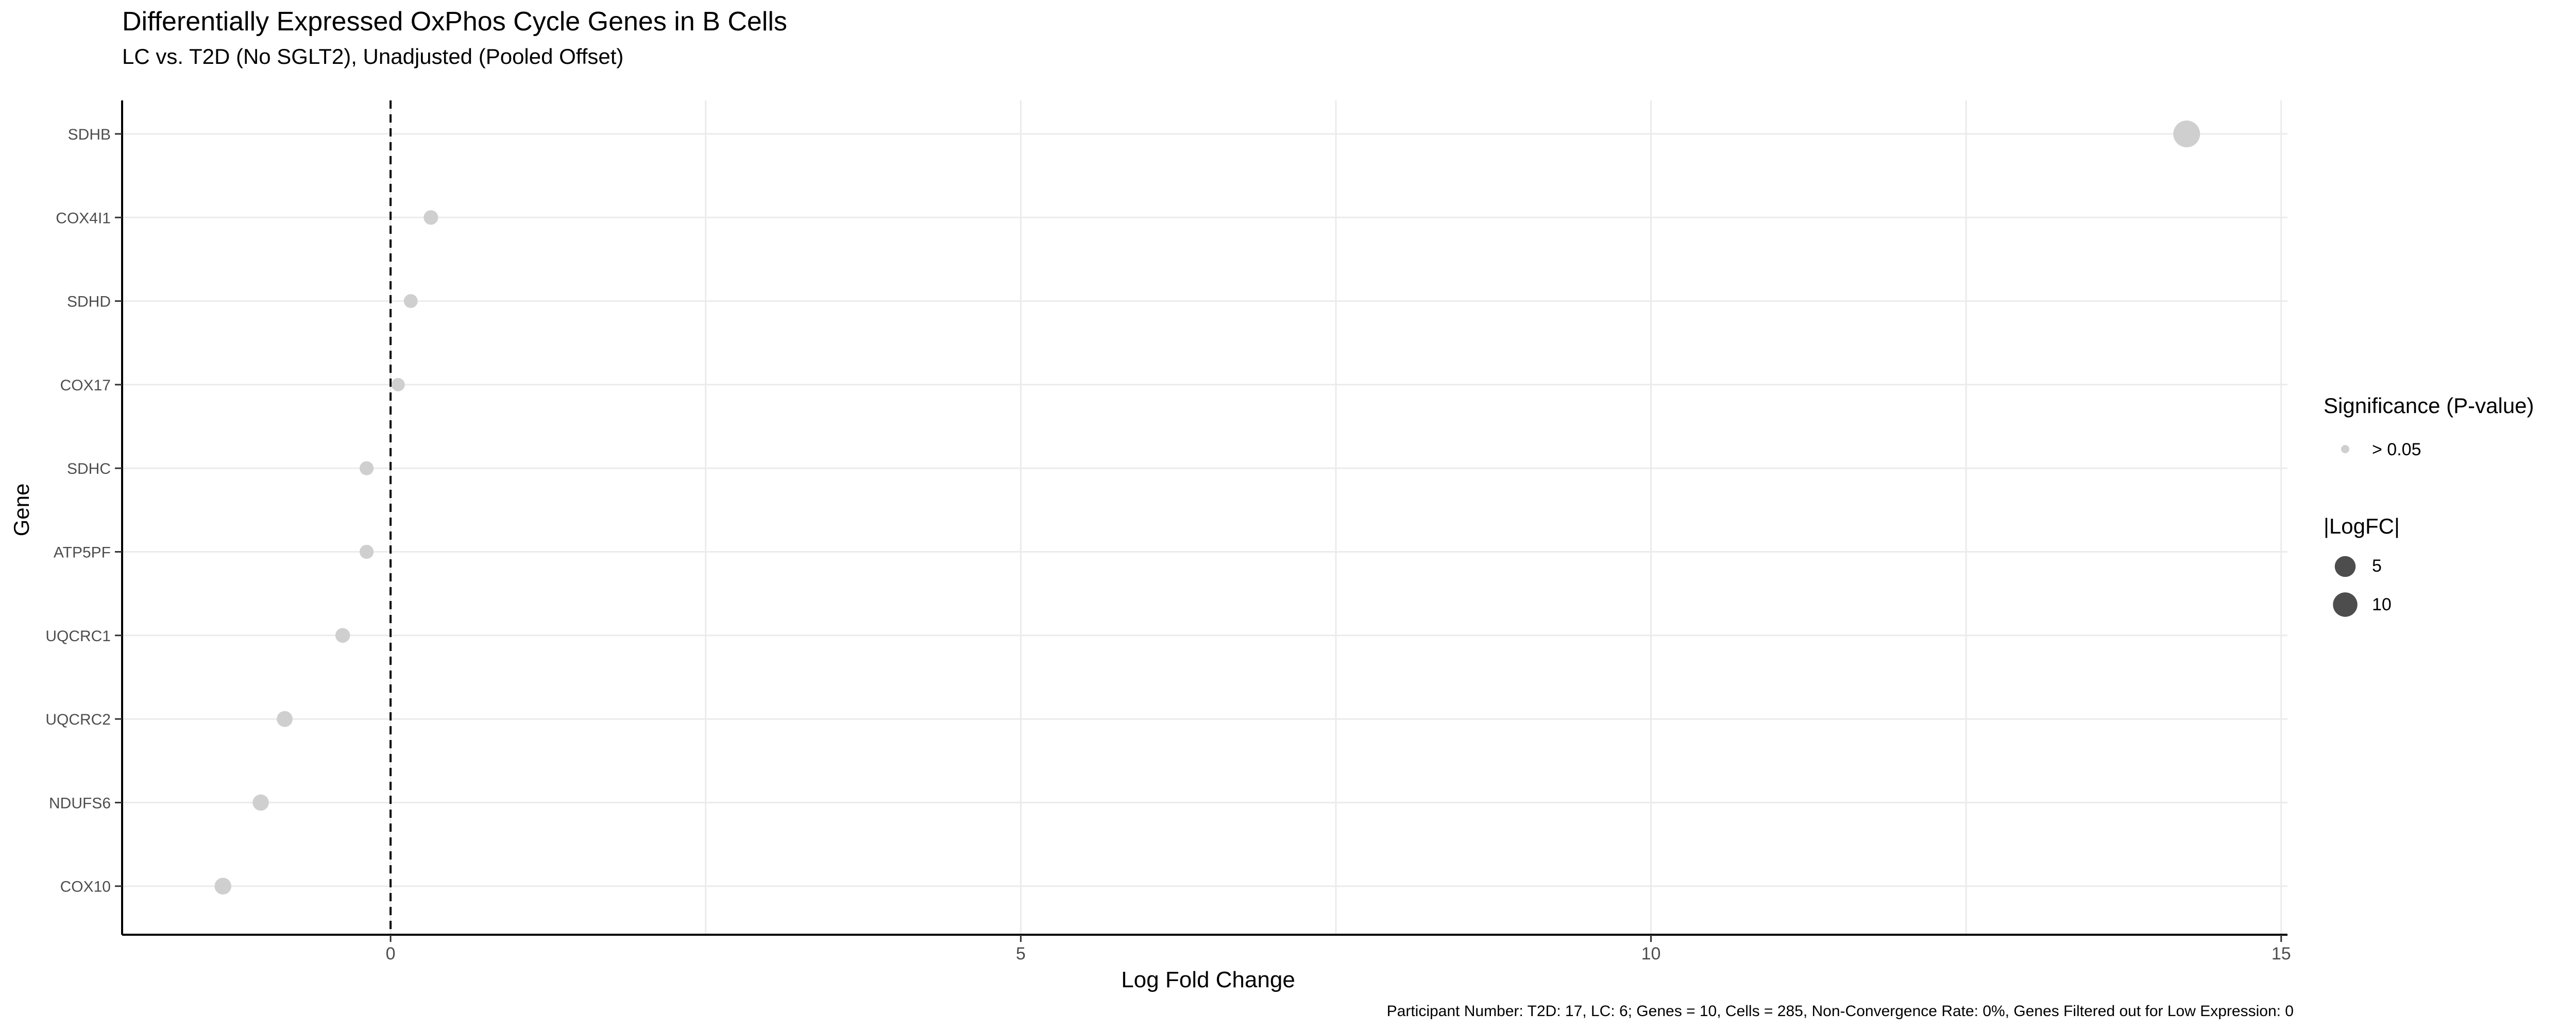 Image resolution: width=2576 pixels, height=1030 pixels. I want to click on legend-logfc-title: |LogFC|, so click(2362, 526).